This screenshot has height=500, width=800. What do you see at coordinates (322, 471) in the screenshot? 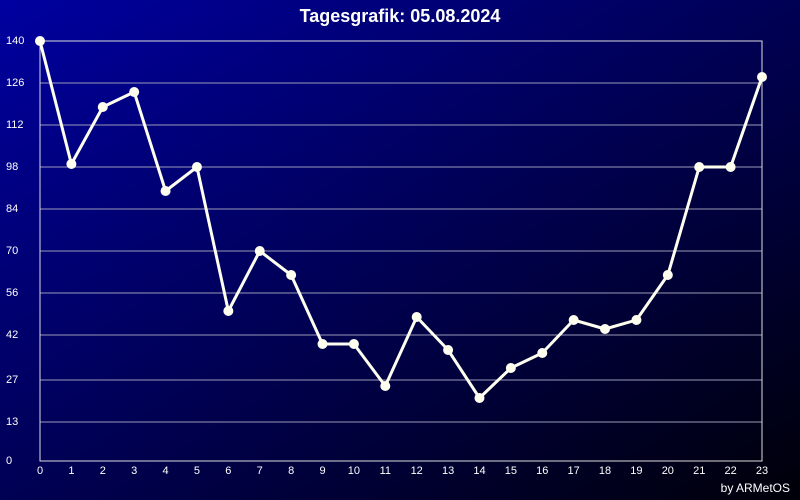
I see `x-tick-label: 9` at bounding box center [322, 471].